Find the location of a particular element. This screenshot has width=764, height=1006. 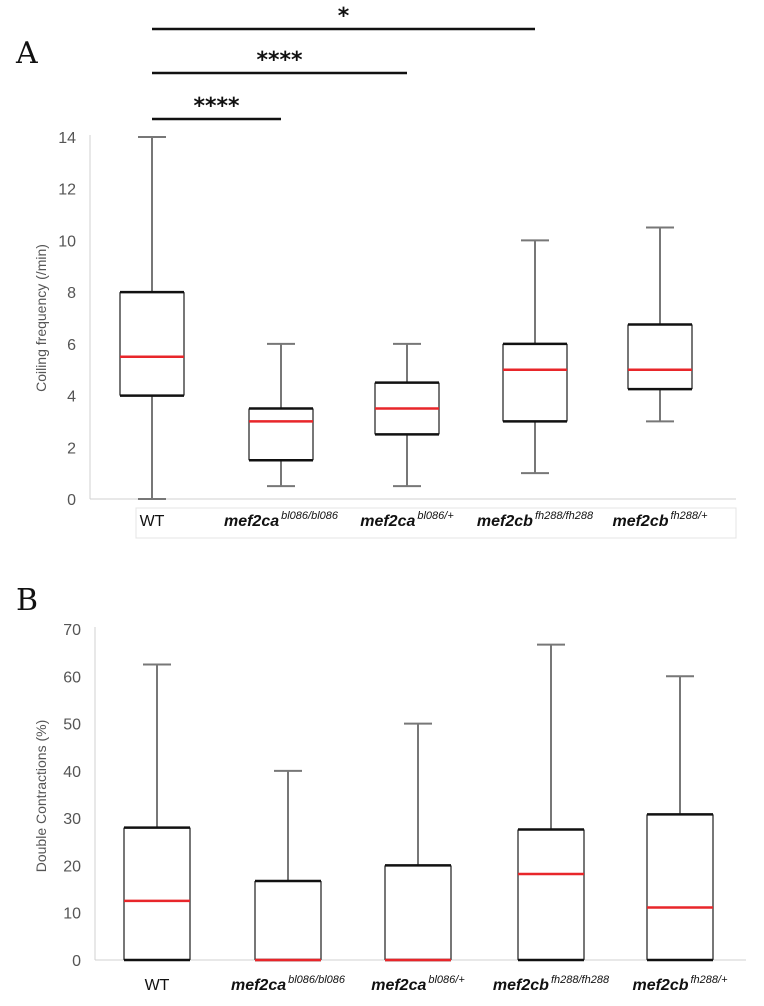

panel-b-letter: B is located at coordinates (27, 600).